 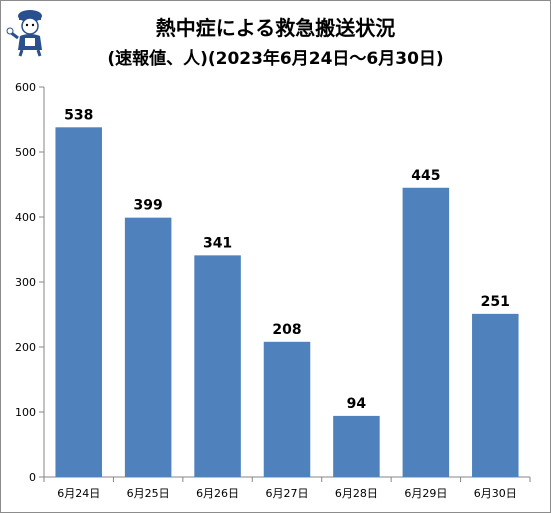 I want to click on data-label: 208, so click(x=286, y=330).